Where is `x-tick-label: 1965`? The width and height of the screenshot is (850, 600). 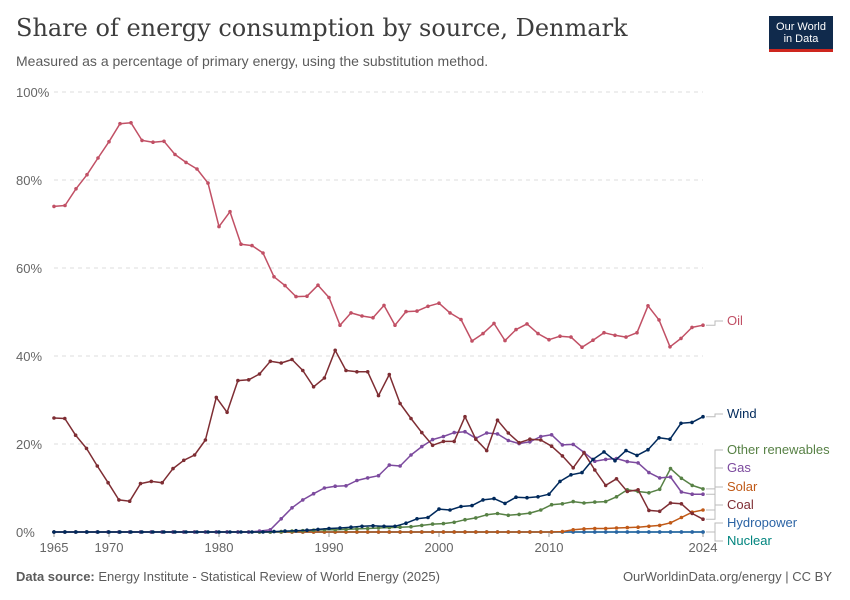 x-tick-label: 1965 is located at coordinates (54, 547).